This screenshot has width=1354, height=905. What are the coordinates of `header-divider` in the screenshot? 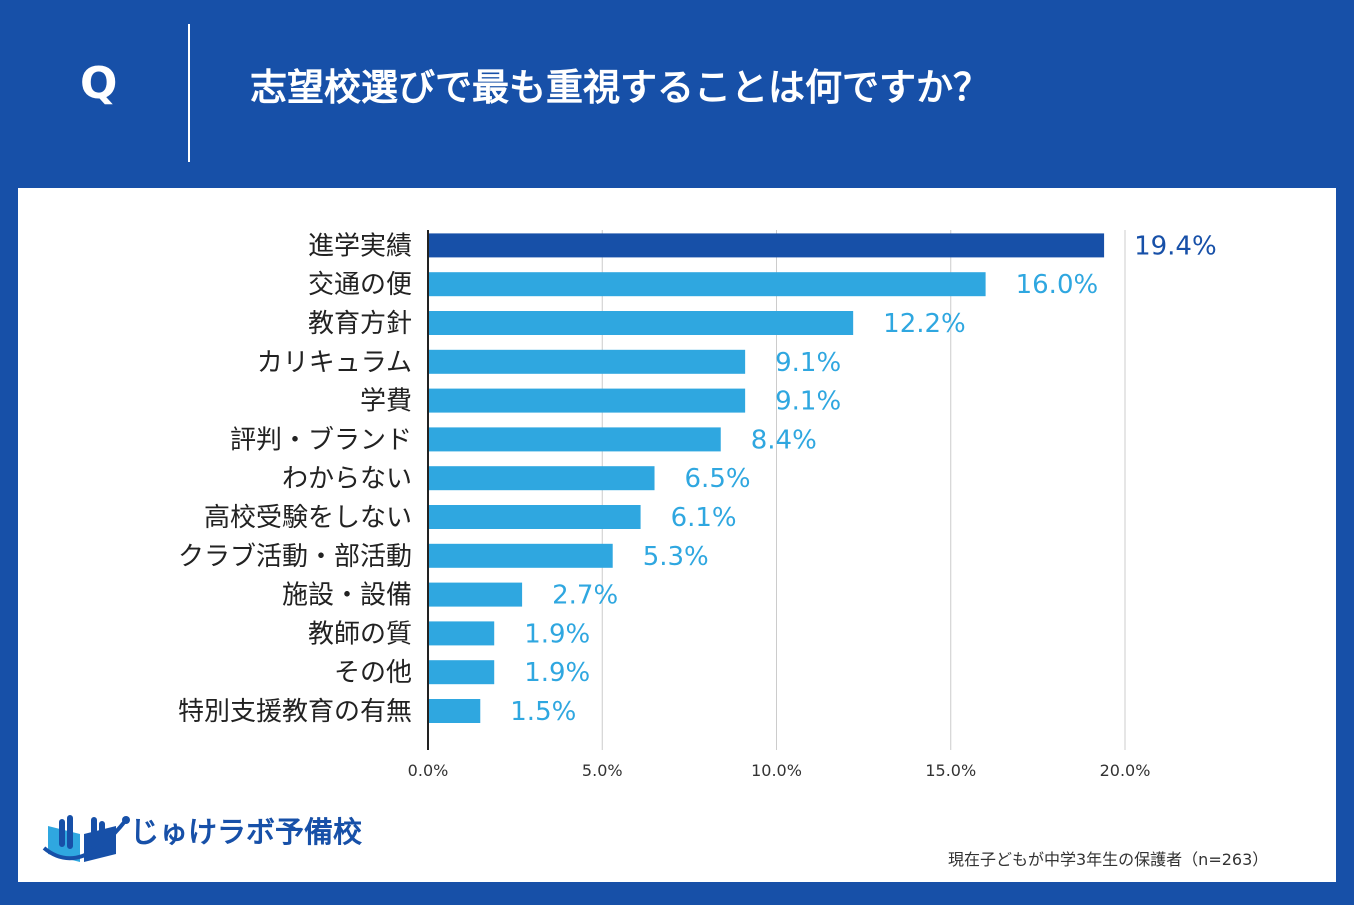 It's located at (189, 93).